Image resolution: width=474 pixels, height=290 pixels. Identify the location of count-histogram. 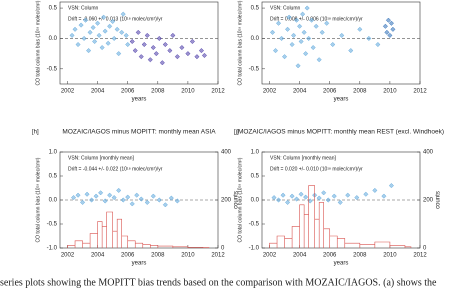
(138, 229).